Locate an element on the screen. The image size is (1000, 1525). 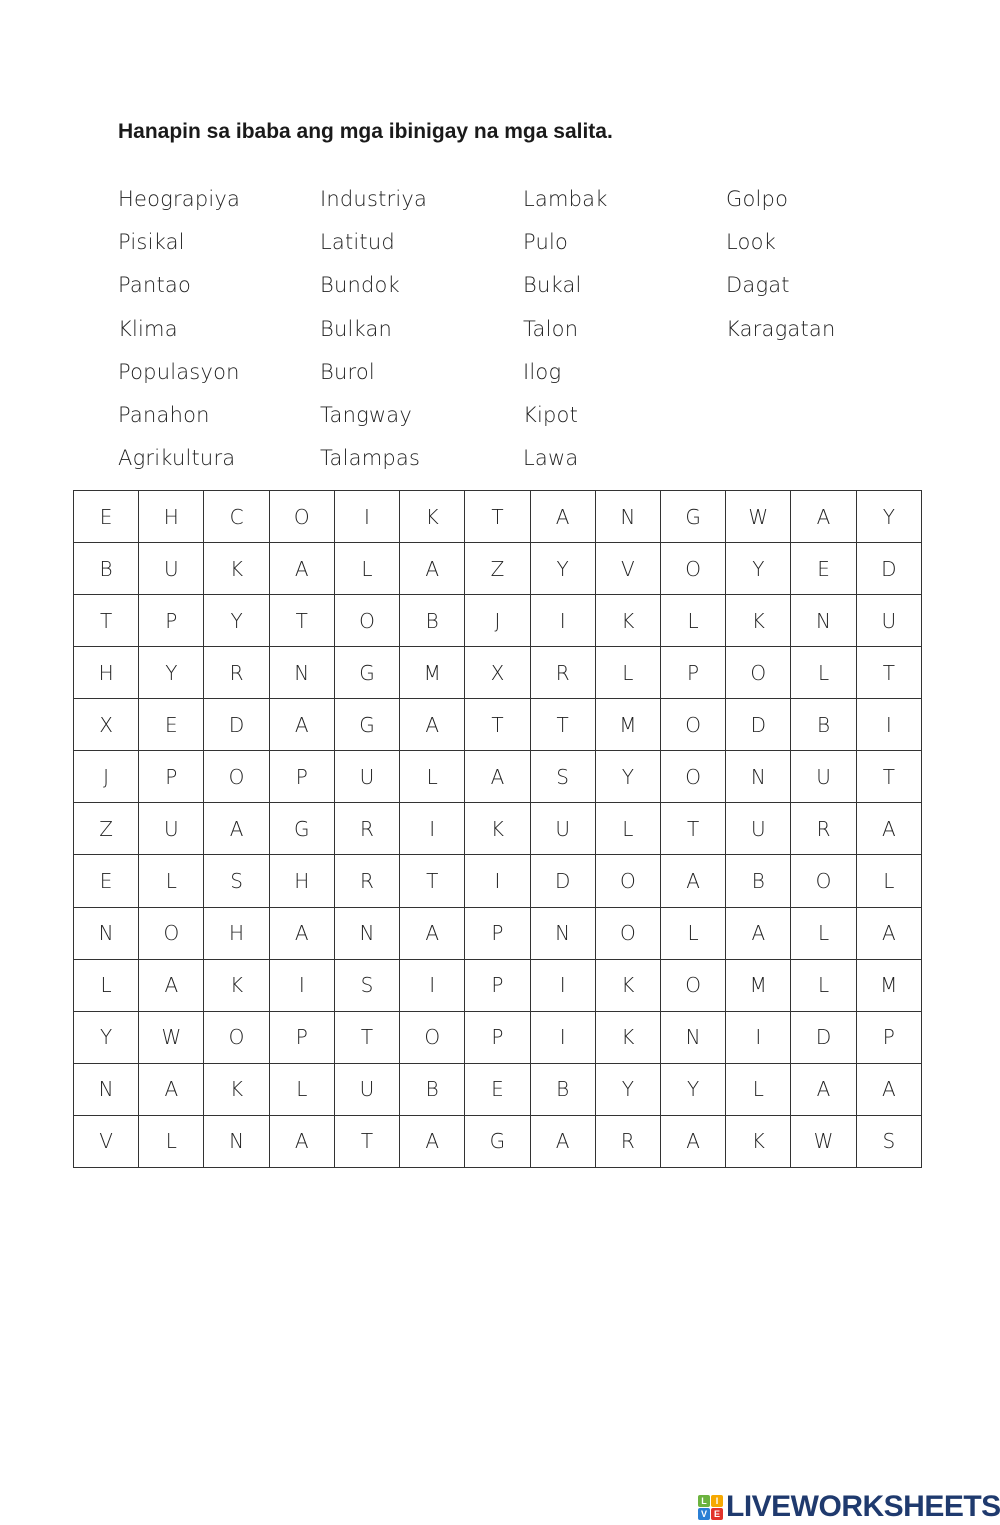
grid-cell: X is located at coordinates (106, 725).